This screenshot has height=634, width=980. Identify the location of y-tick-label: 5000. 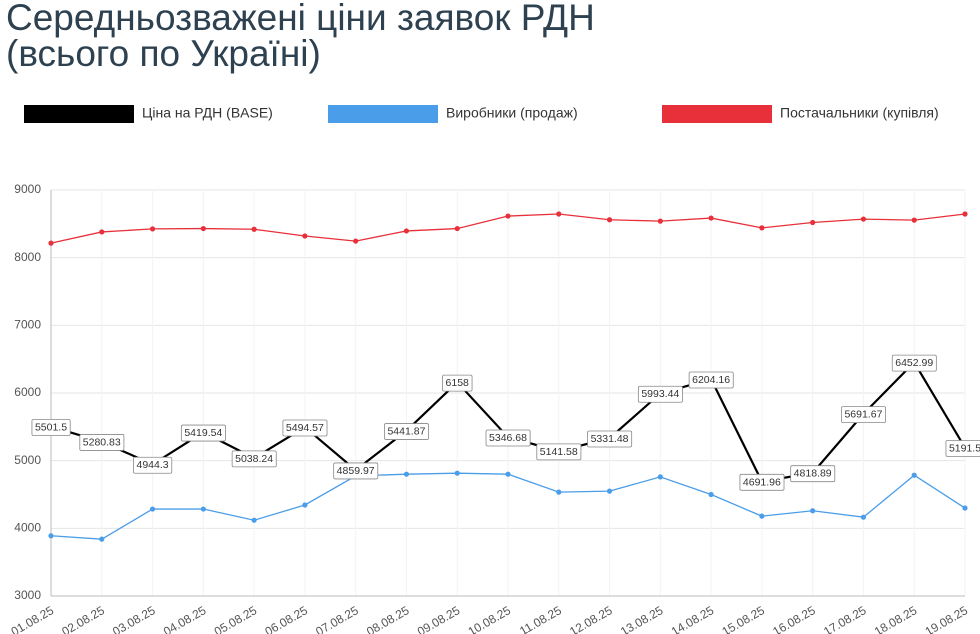
(27, 460).